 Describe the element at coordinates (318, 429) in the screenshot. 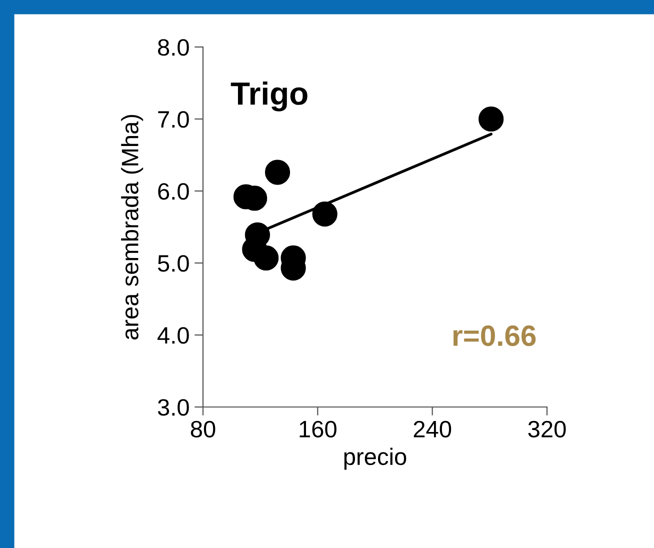

I see `x-tick-label: 160` at that location.